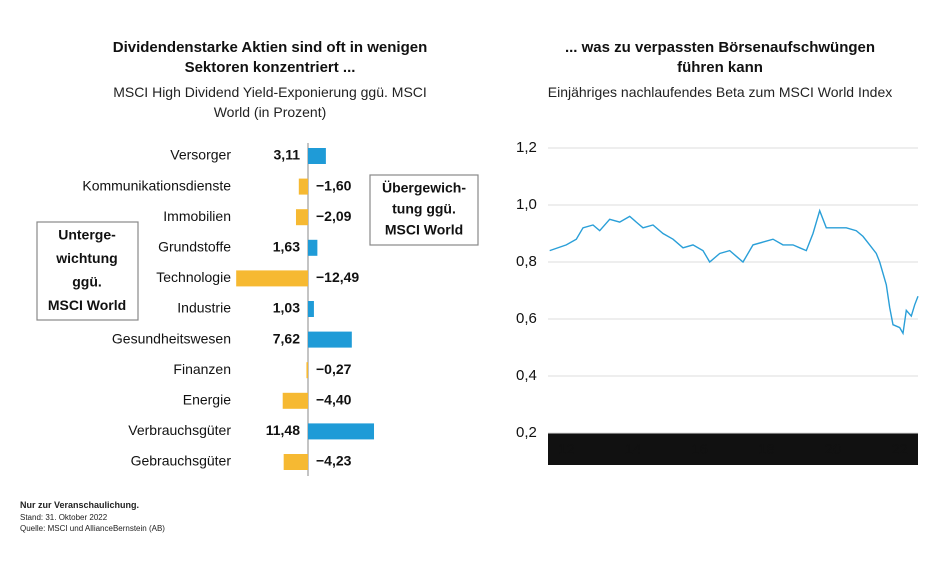 This screenshot has width=940, height=582. Describe the element at coordinates (899, 449) in the screenshot. I see `x-tick-label: 22` at that location.